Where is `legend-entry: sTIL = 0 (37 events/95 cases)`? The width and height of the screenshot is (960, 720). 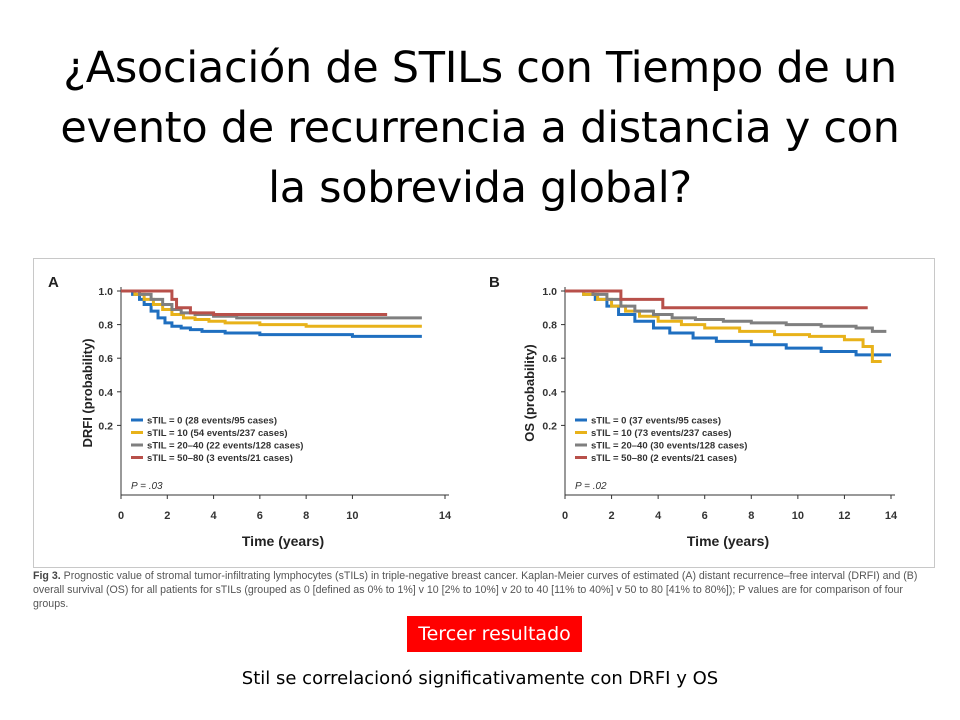 legend-entry: sTIL = 0 (37 events/95 cases) is located at coordinates (656, 421).